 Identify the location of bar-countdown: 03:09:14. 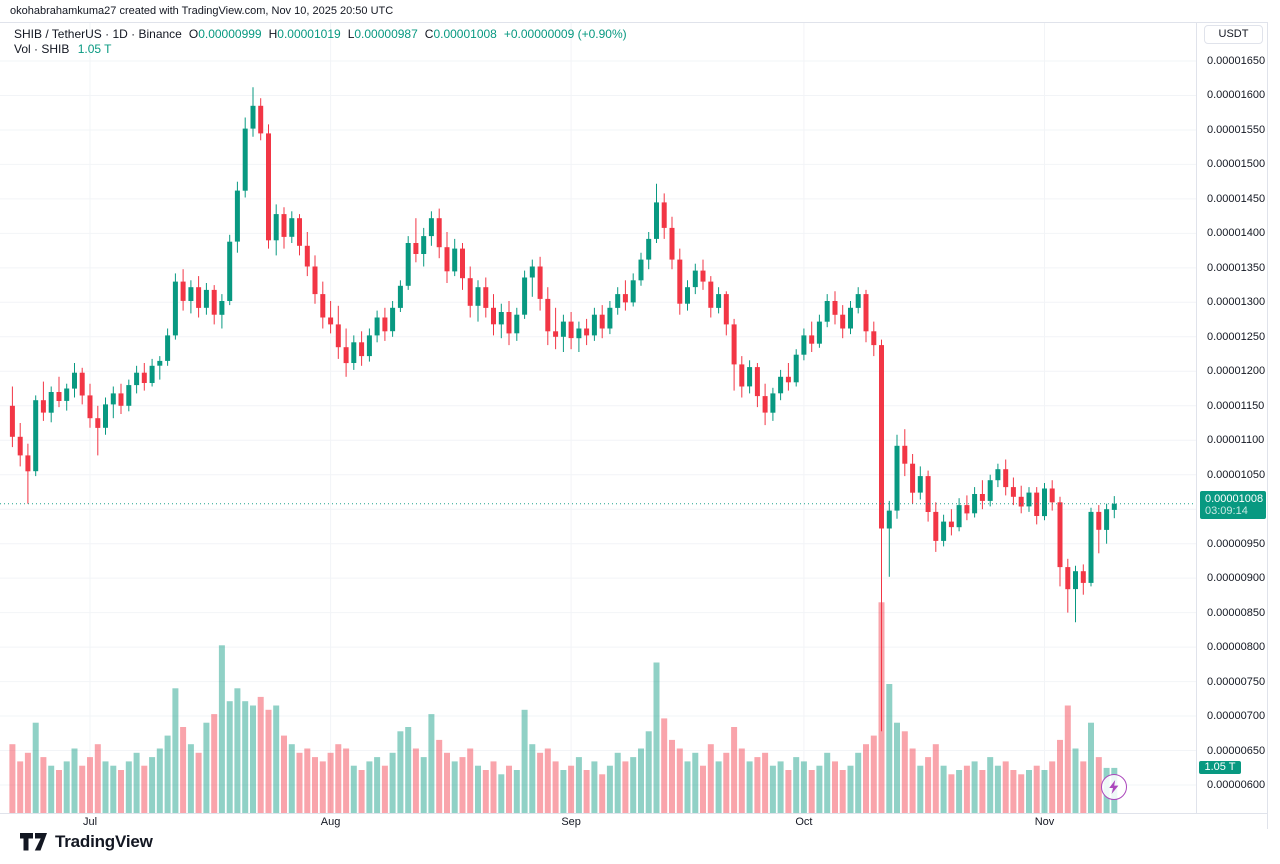
(1226, 510).